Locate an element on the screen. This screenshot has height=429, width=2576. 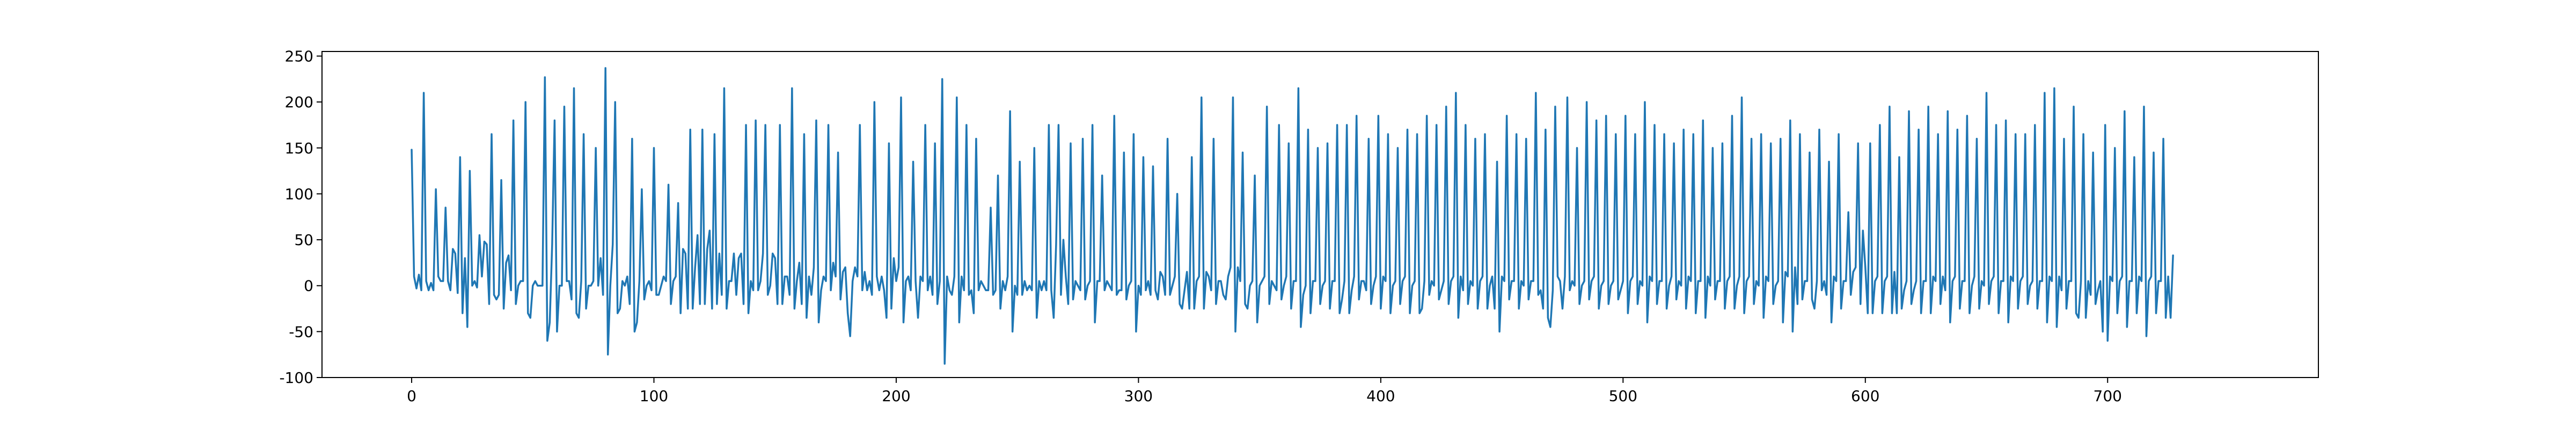
x-tick-label: 400 is located at coordinates (1380, 396).